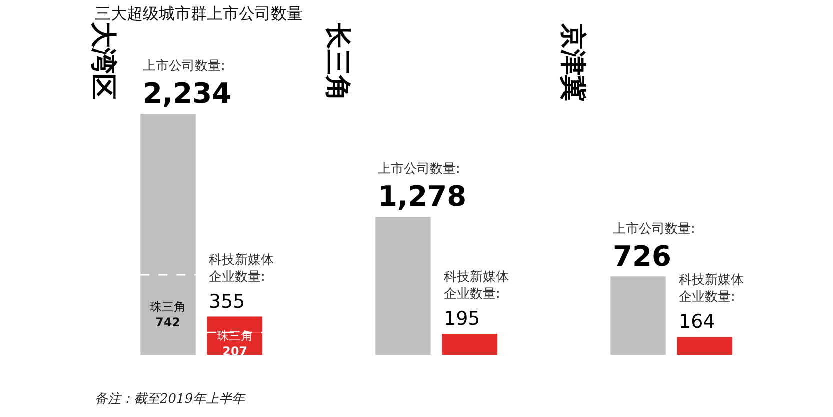 The width and height of the screenshot is (833, 417). I want to click on data-label: 742, so click(168, 323).